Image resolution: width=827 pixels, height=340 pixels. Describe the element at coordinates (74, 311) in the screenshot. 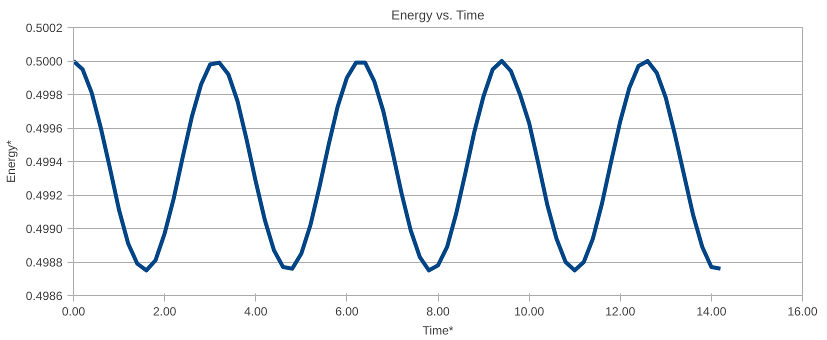

I see `x-tick-label: 0.00` at that location.